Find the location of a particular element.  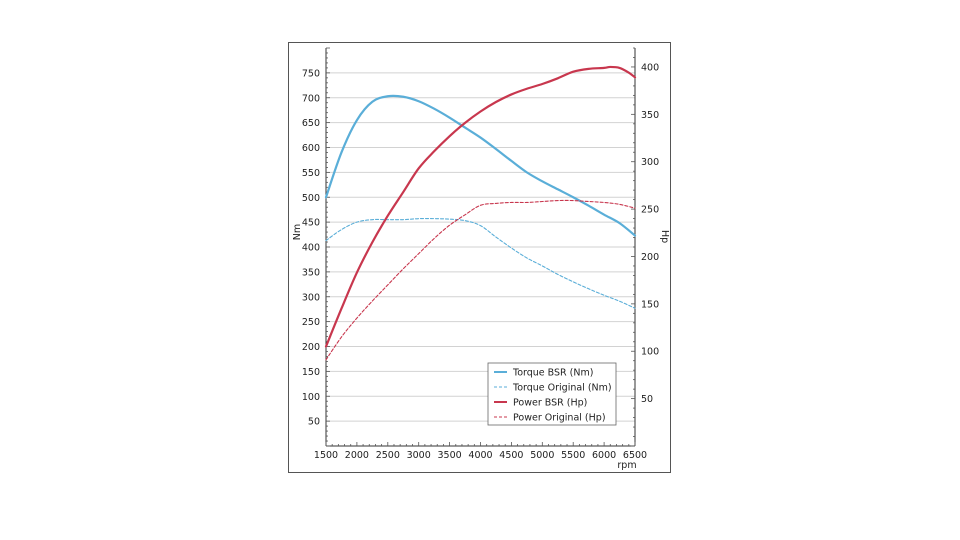

y-right-axis-title: Hp is located at coordinates (664, 236).